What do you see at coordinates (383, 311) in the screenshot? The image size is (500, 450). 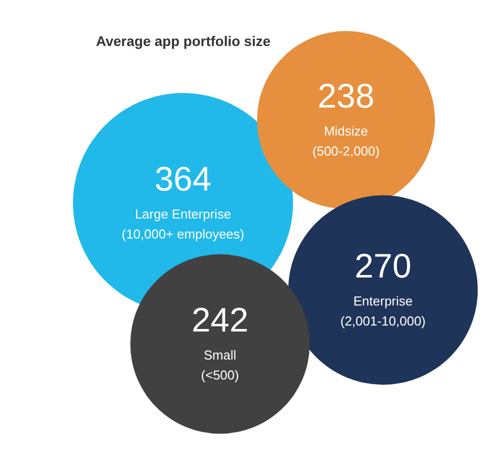 I see `category-label: Enterprise (2,001-10,000)` at bounding box center [383, 311].